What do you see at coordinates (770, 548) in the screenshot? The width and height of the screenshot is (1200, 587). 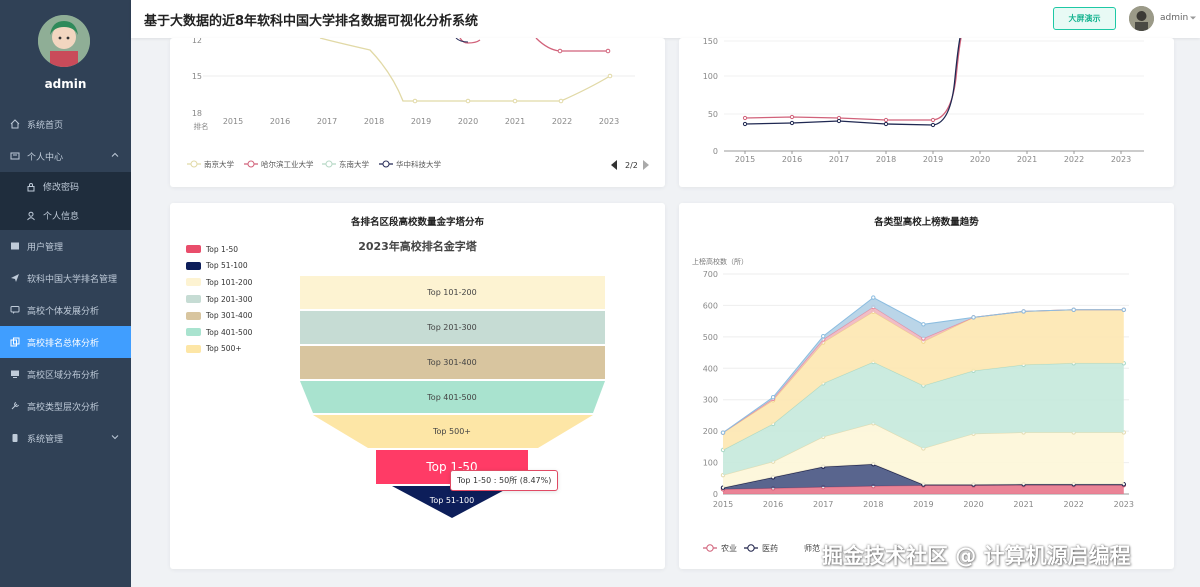 I see `legend-label: 医药` at bounding box center [770, 548].